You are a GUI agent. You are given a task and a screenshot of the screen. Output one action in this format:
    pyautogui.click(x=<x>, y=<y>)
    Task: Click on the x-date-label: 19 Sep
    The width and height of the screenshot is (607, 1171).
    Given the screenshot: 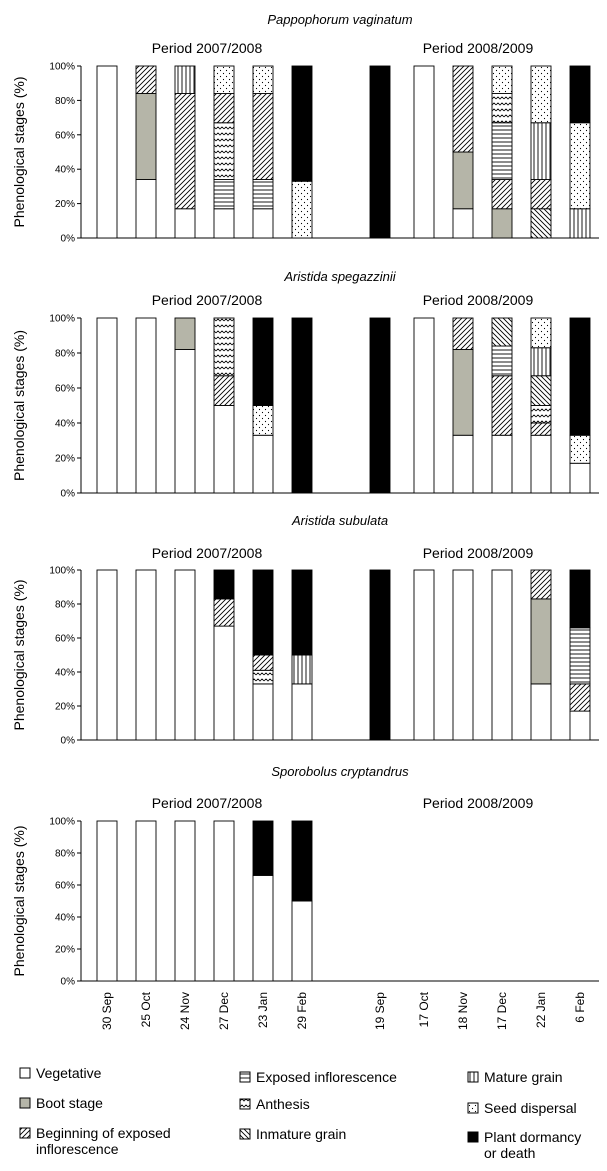 What is the action you would take?
    pyautogui.click(x=380, y=1011)
    